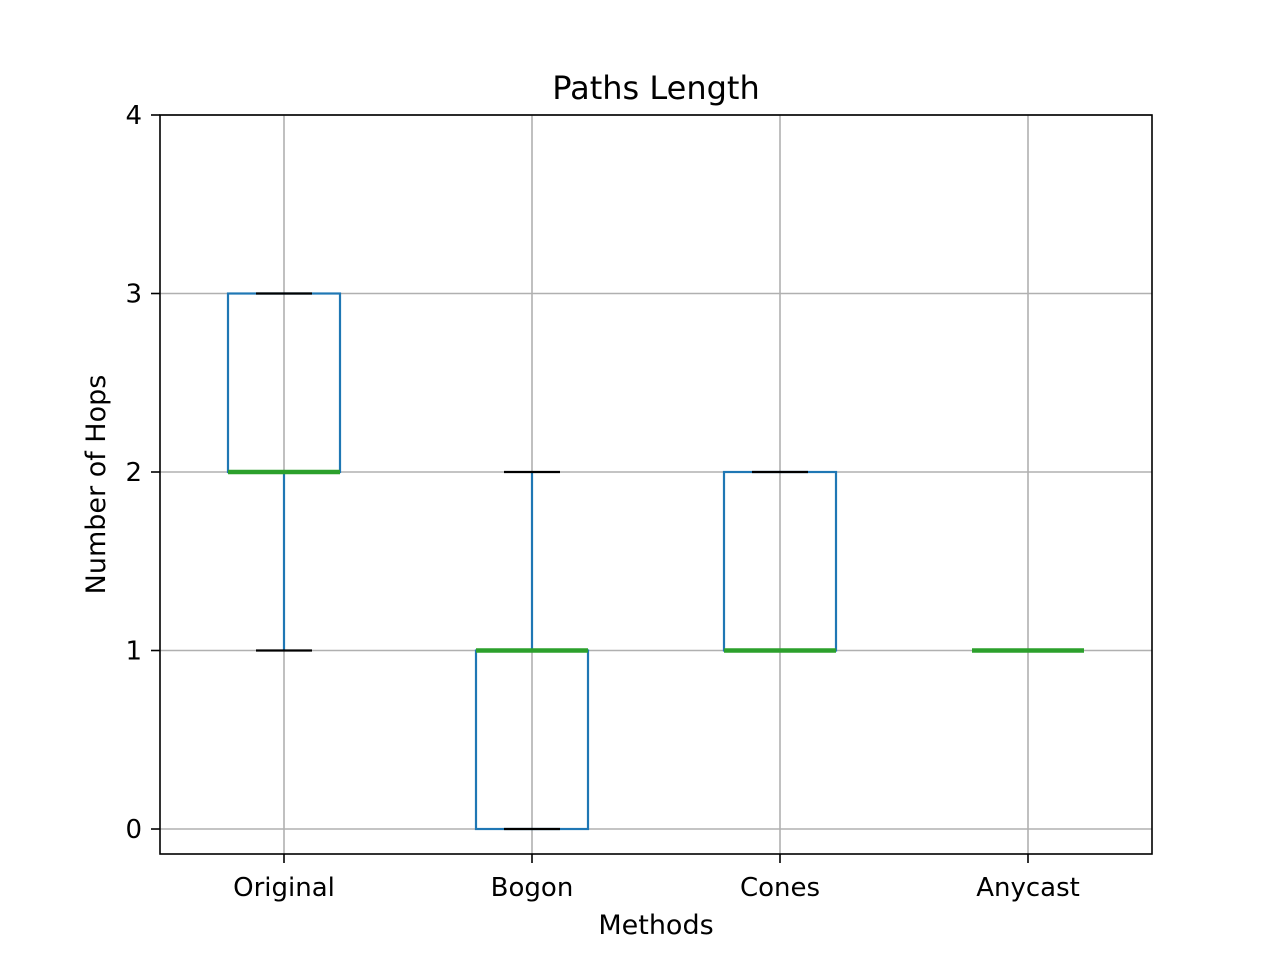 The height and width of the screenshot is (960, 1280). I want to click on x-axis-label: Methods, so click(655, 925).